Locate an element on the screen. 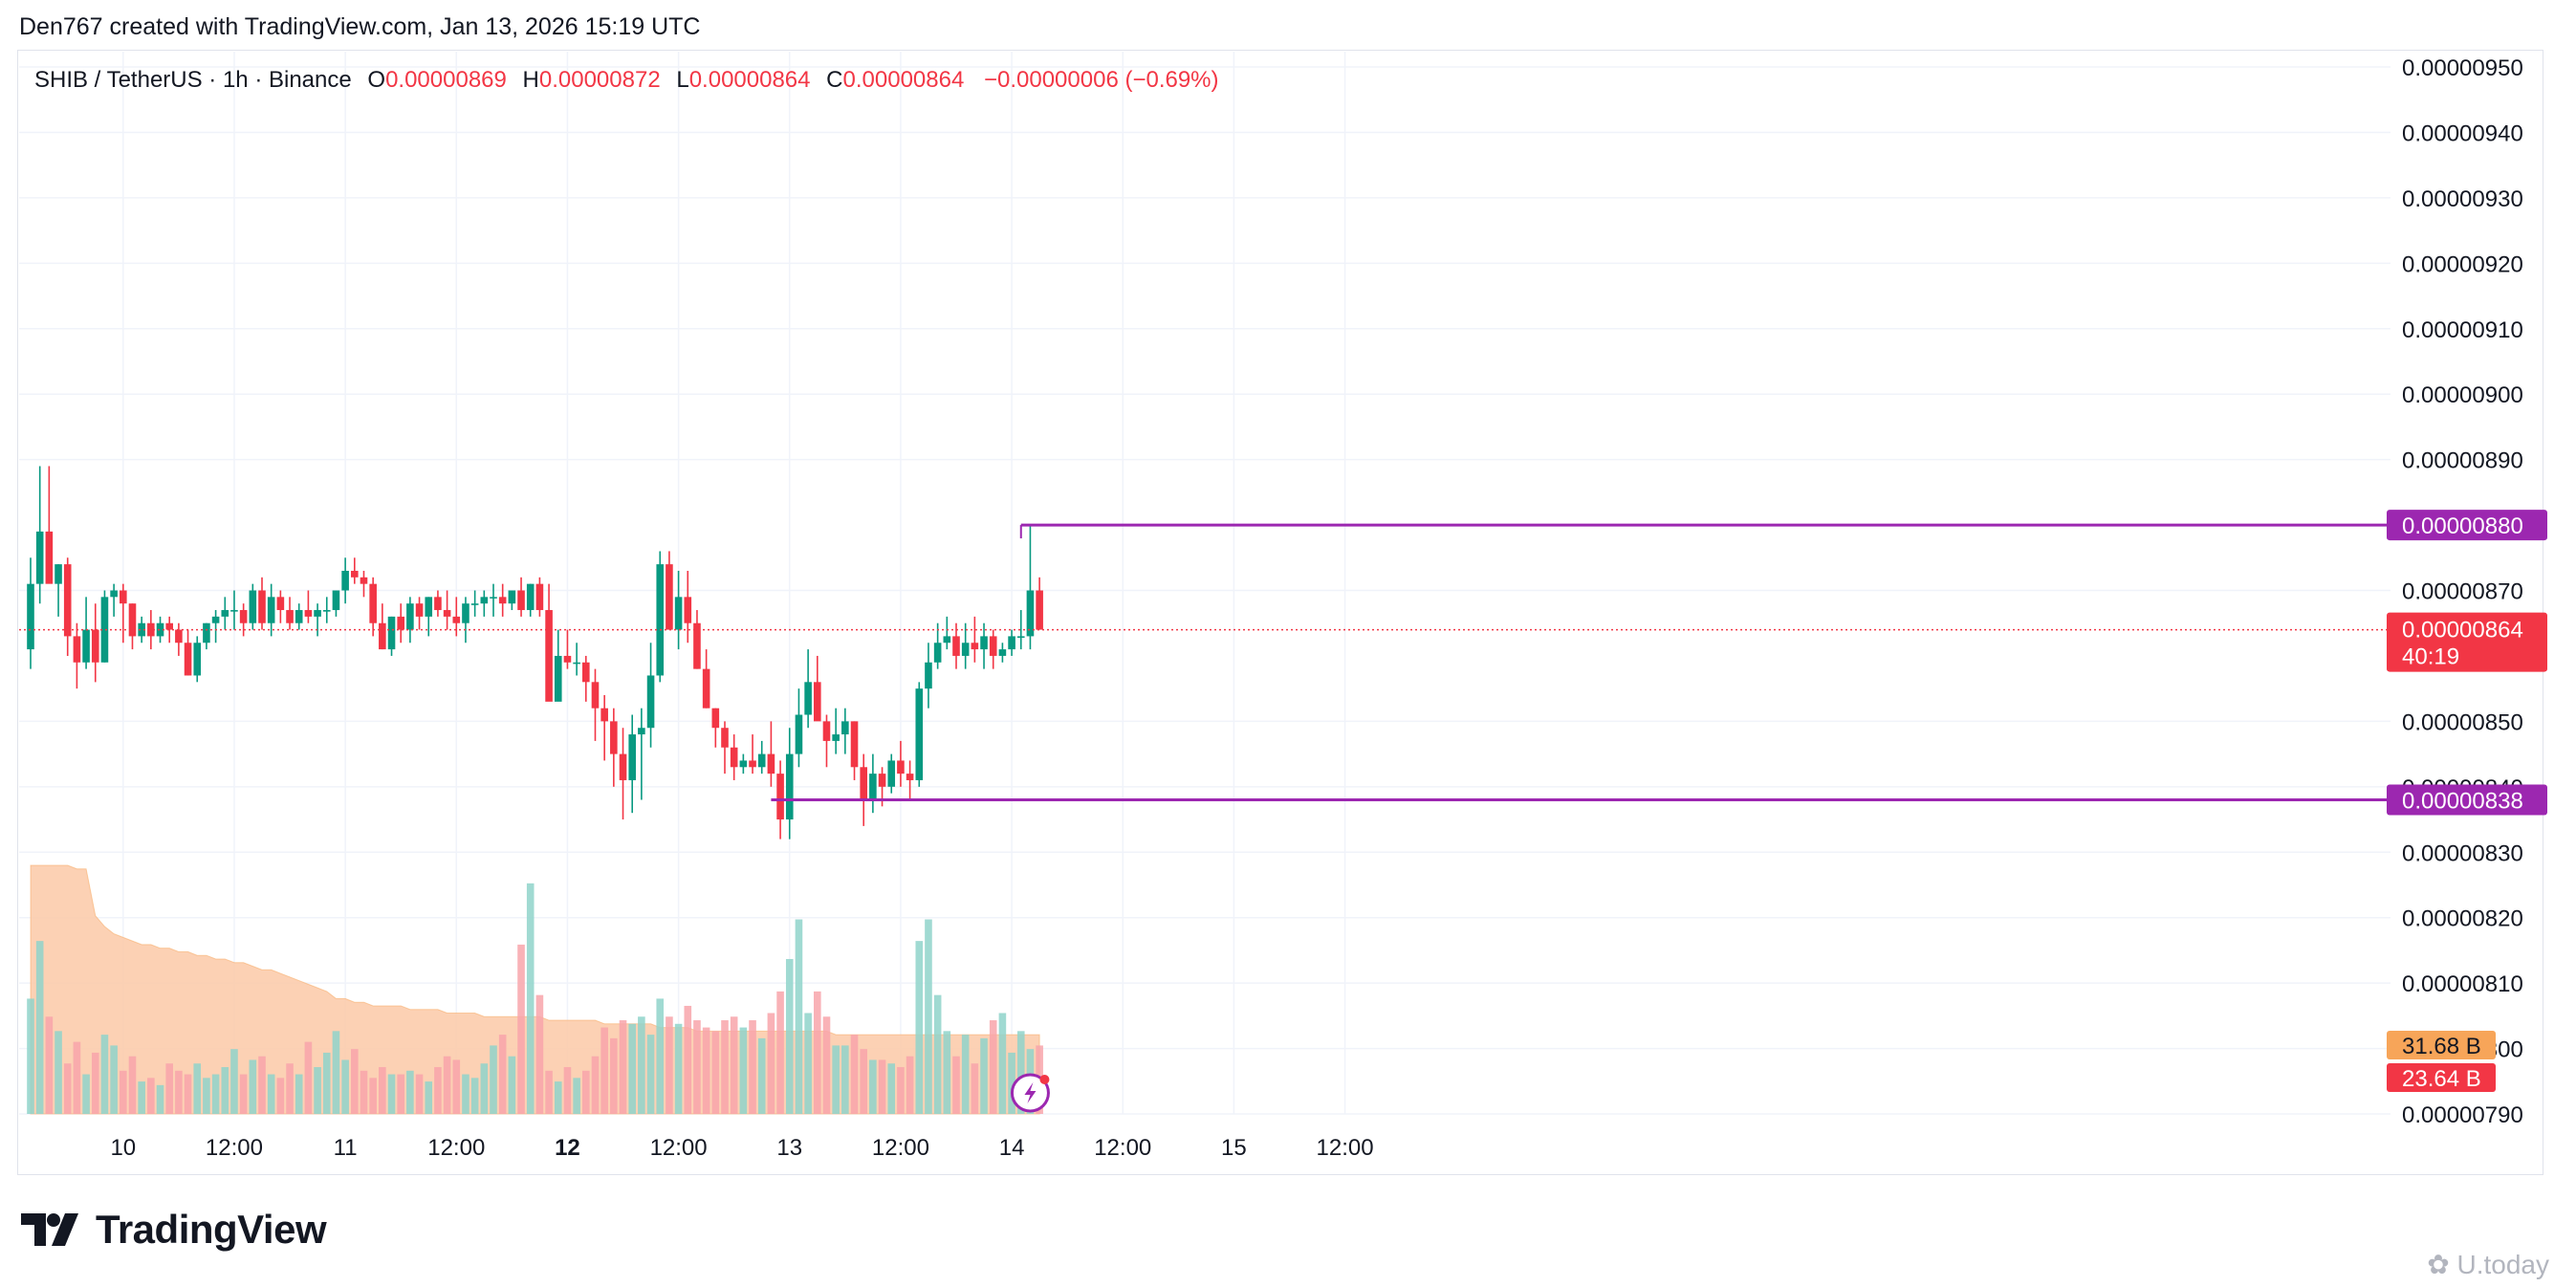  last-price-tag is located at coordinates (2467, 642).